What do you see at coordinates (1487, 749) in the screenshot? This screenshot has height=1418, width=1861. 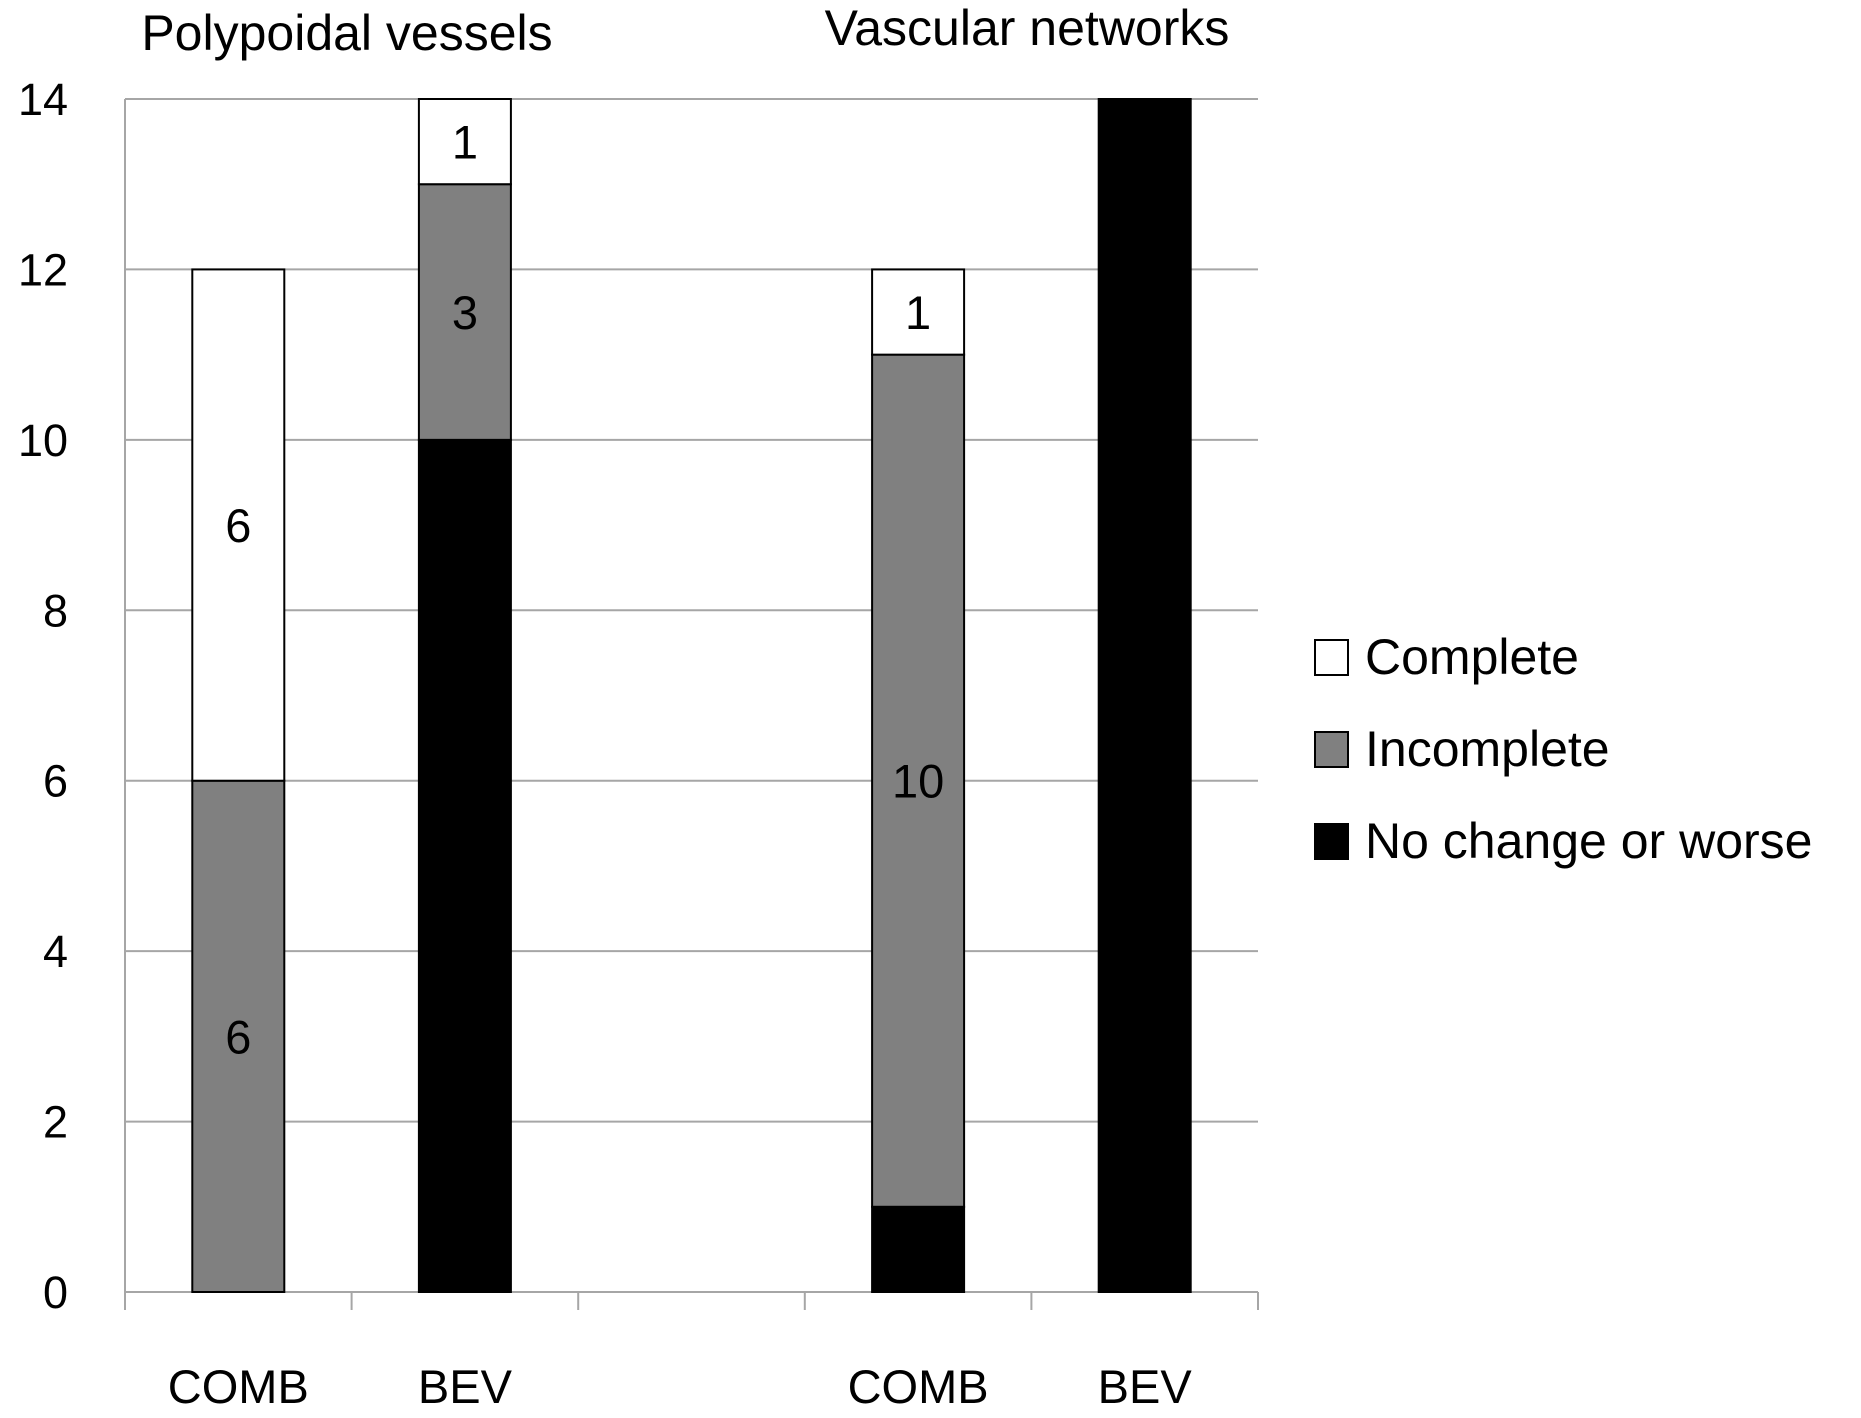 I see `legend-label: Incomplete` at bounding box center [1487, 749].